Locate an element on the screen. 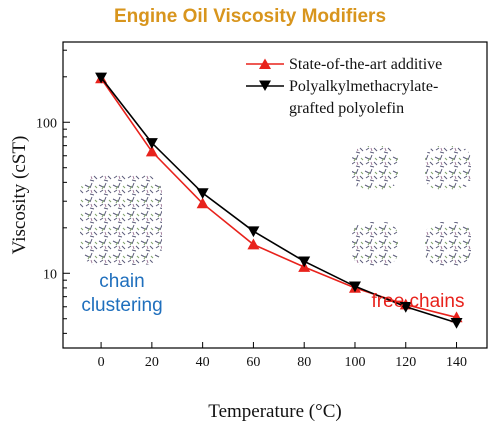 The image size is (500, 429). annotation-free-chains: free chains is located at coordinates (418, 301).